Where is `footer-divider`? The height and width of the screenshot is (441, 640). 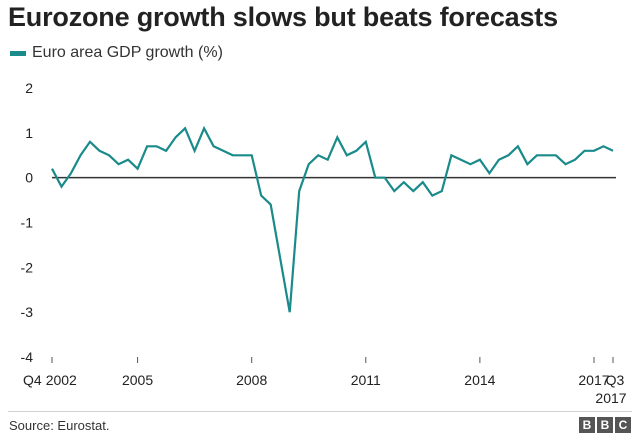 footer-divider is located at coordinates (320, 411).